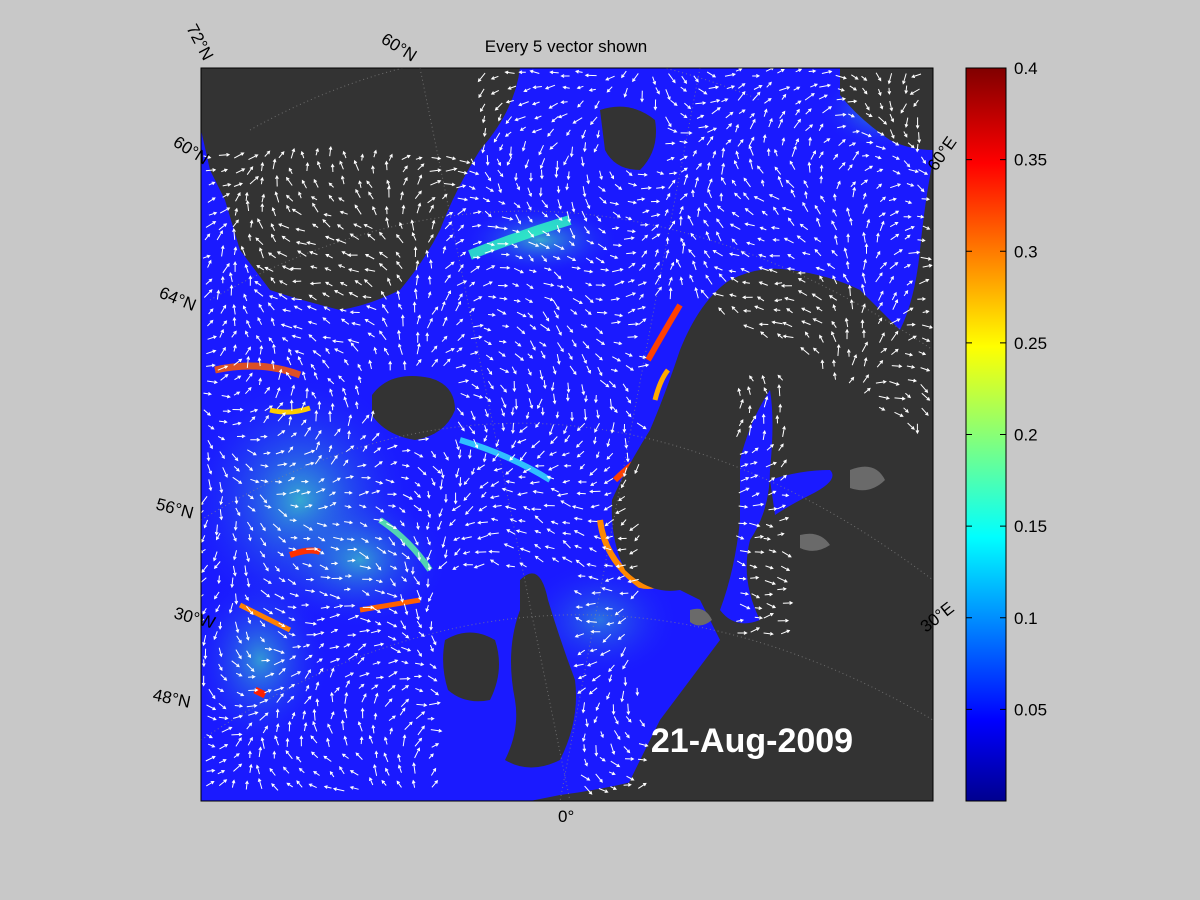 The height and width of the screenshot is (900, 1200). Describe the element at coordinates (1006, 430) in the screenshot. I see `colorbar: 0.050.10.150.20.250.30.350.4` at that location.